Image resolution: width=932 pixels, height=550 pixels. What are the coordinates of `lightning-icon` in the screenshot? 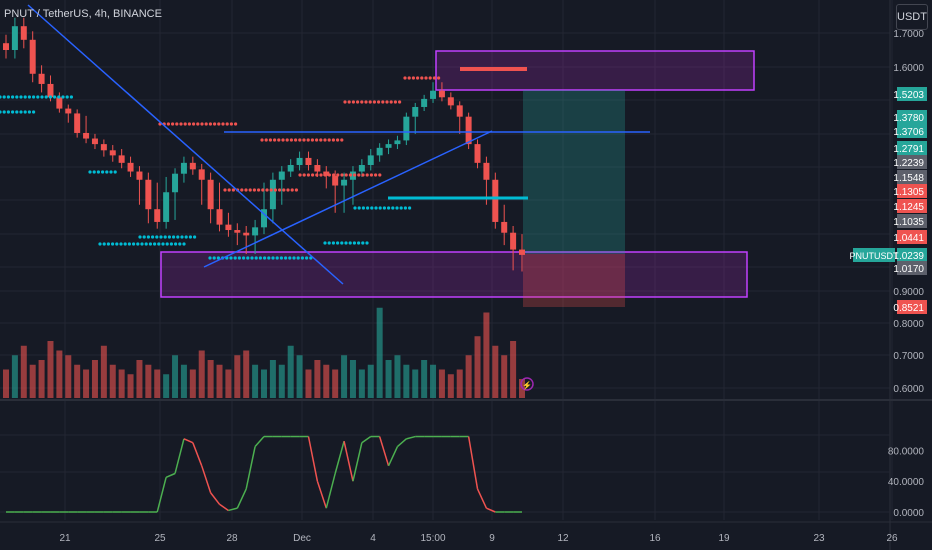 It's located at (527, 384).